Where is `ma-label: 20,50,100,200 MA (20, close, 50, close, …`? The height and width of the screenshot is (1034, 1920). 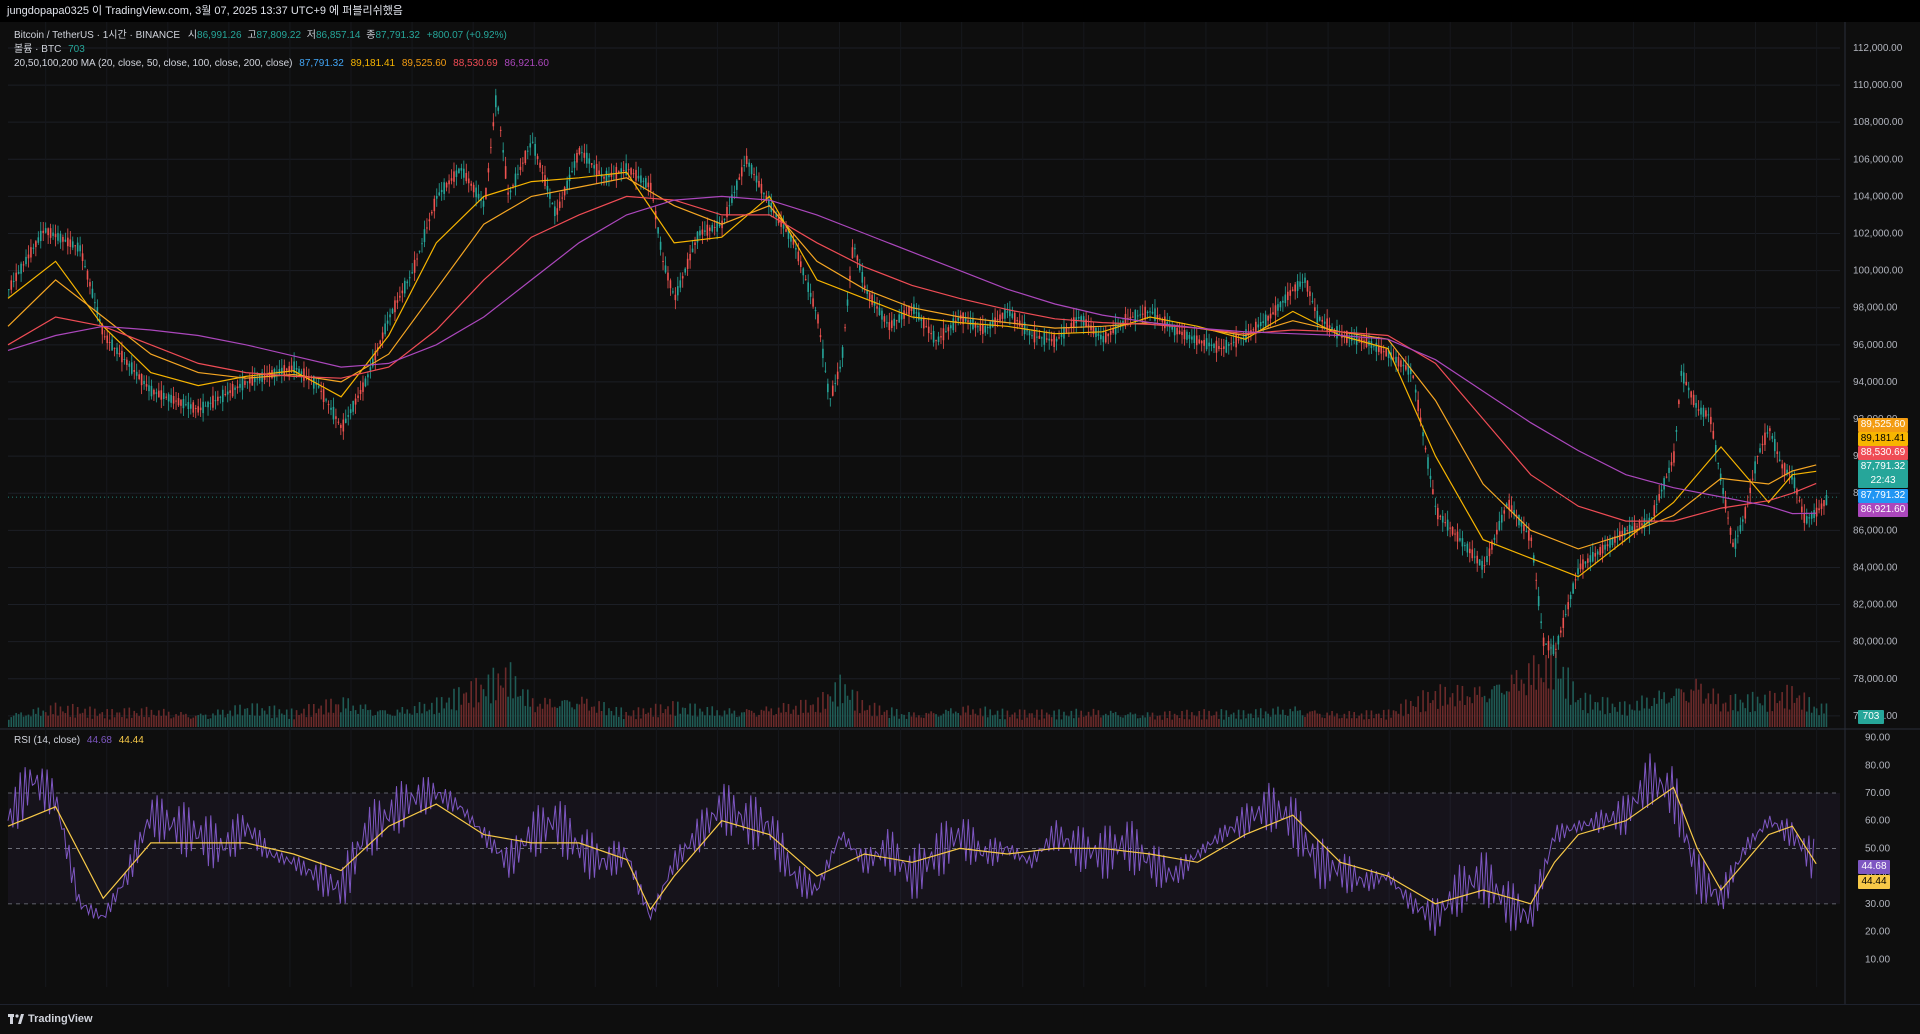
ma-label: 20,50,100,200 MA (20, close, 50, close, … is located at coordinates (153, 63).